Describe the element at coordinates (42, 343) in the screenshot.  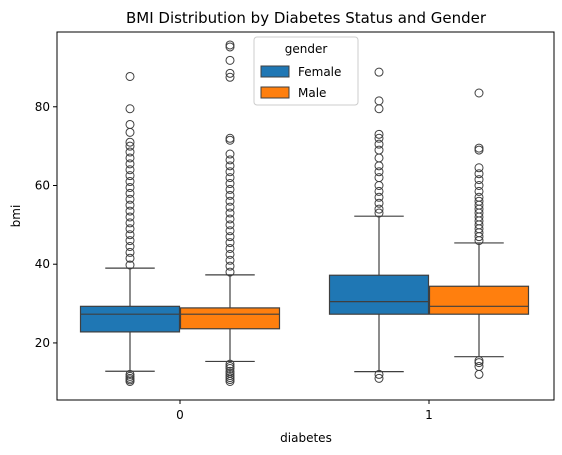
I see `y-tick-label: 20` at that location.